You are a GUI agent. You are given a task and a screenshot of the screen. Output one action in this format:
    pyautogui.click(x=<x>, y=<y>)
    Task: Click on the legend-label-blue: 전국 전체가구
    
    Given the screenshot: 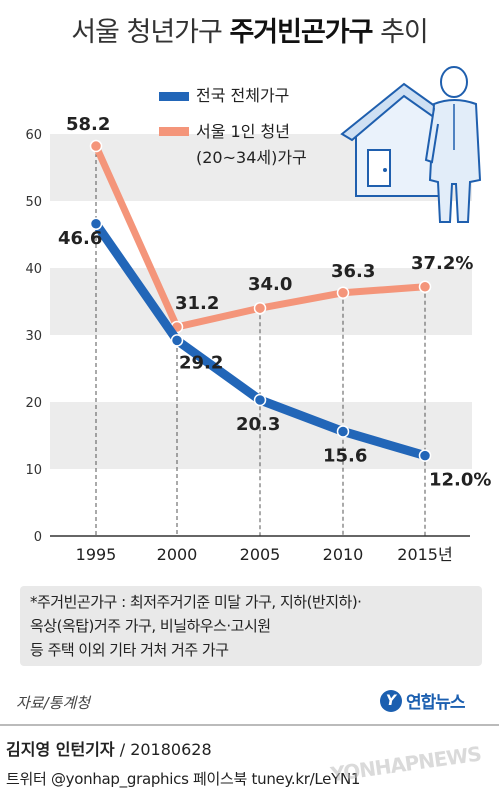 What is the action you would take?
    pyautogui.click(x=242, y=95)
    